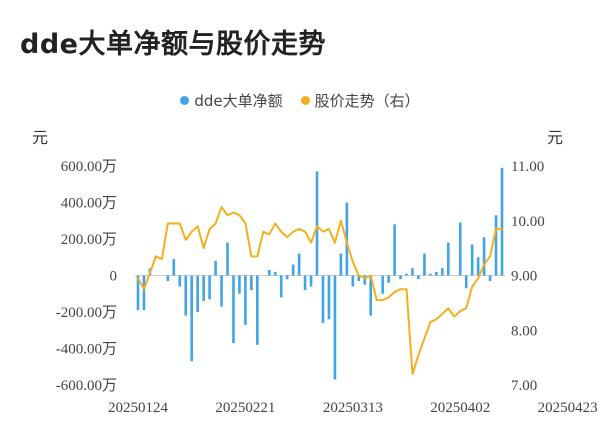 This screenshot has height=446, width=600. I want to click on left-tick-label: 600.00万, so click(89, 167).